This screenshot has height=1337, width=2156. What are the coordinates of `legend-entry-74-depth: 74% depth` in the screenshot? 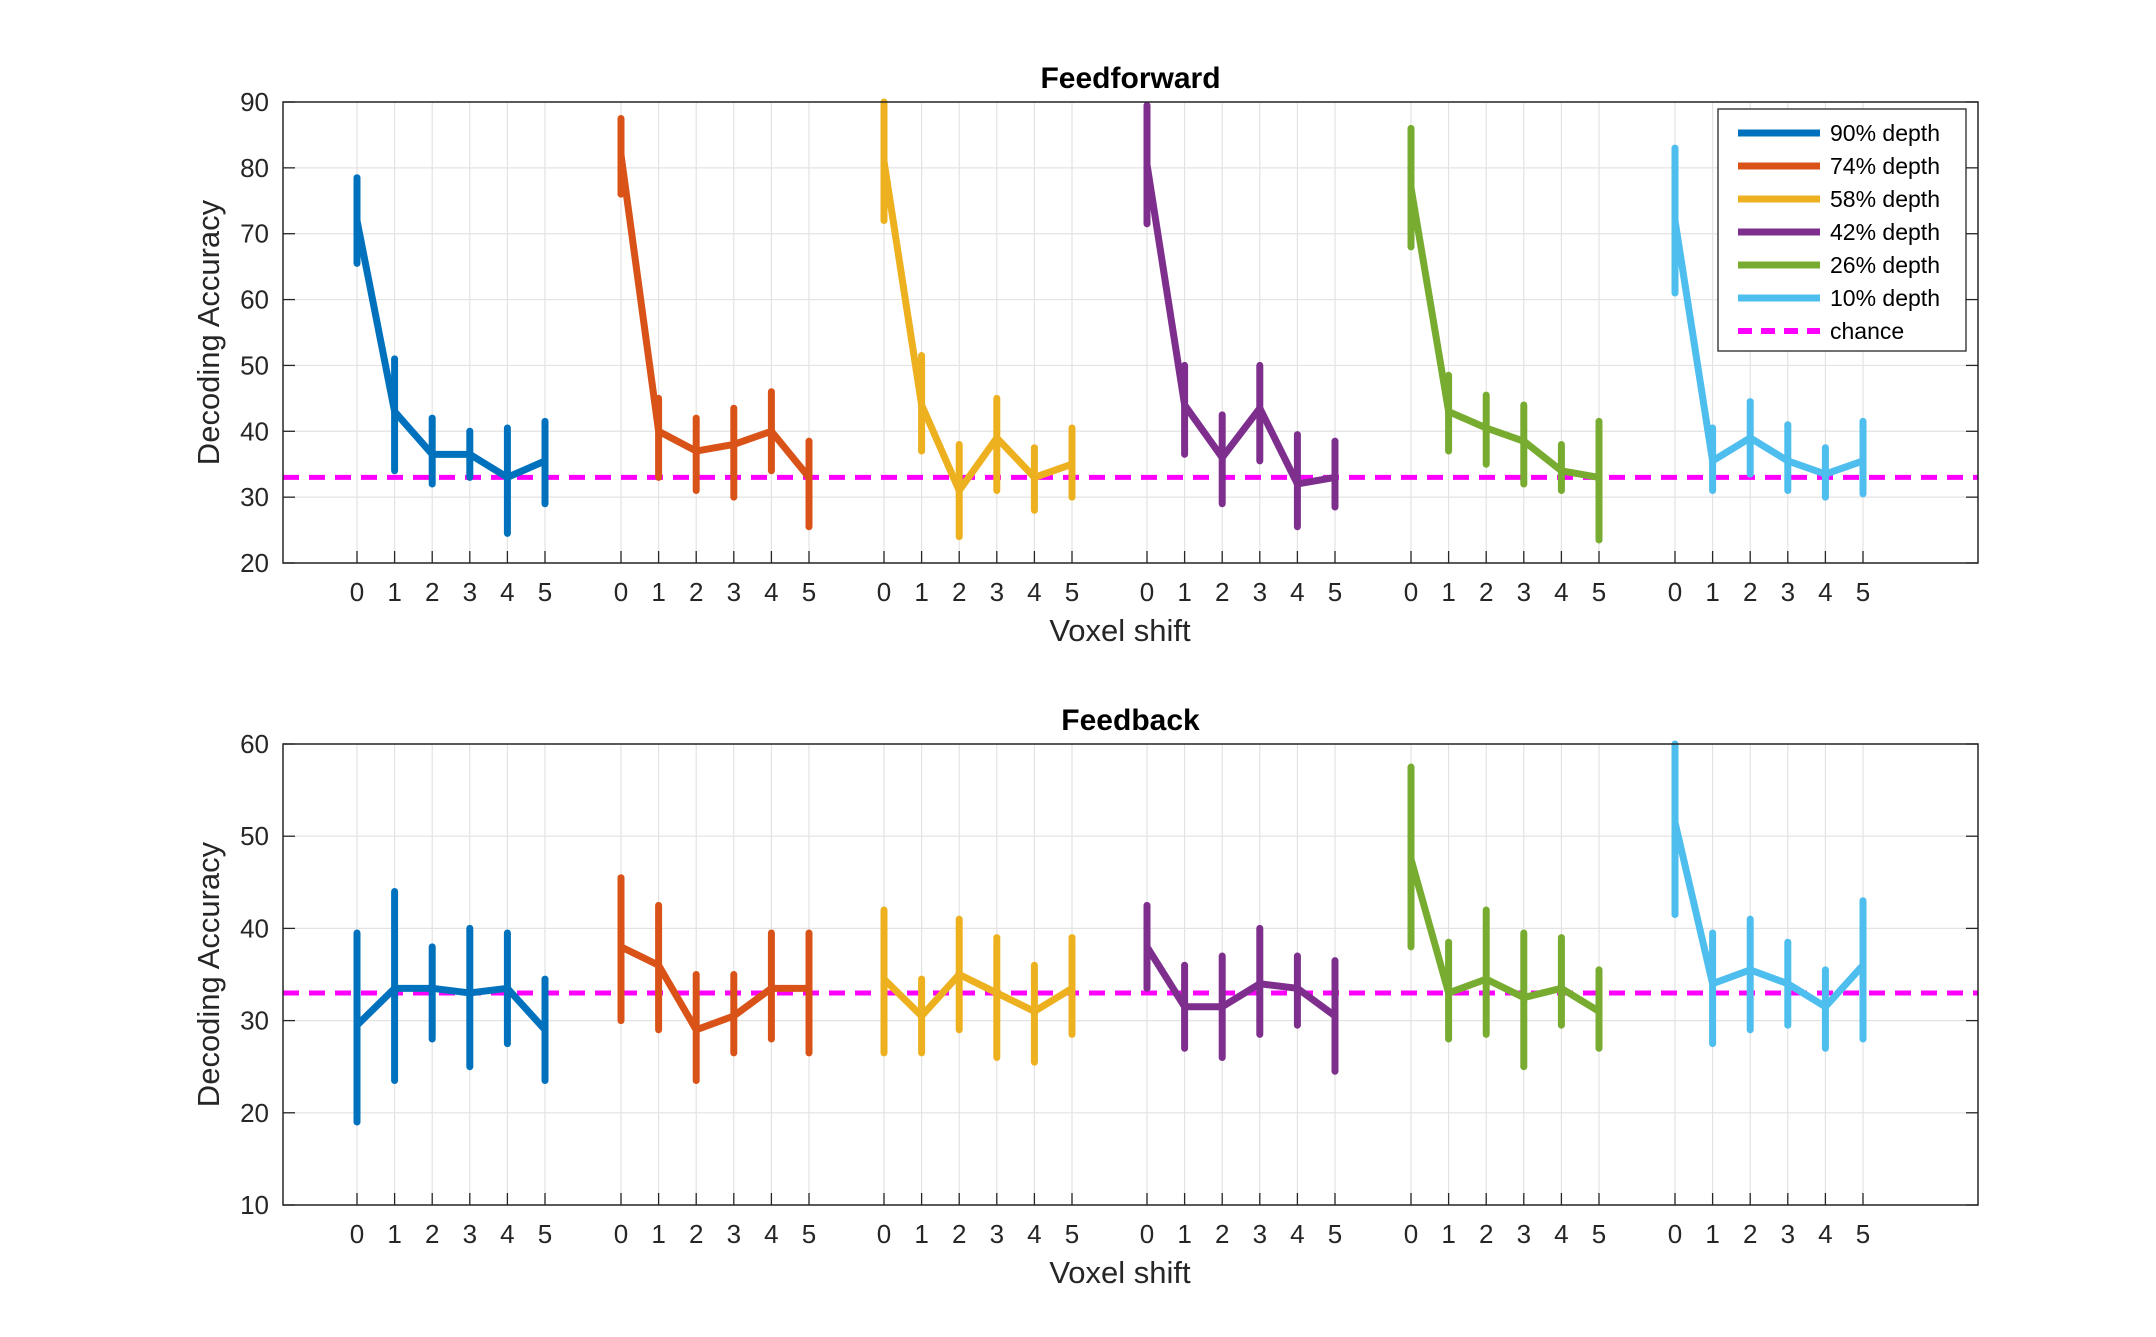 It's located at (1839, 166).